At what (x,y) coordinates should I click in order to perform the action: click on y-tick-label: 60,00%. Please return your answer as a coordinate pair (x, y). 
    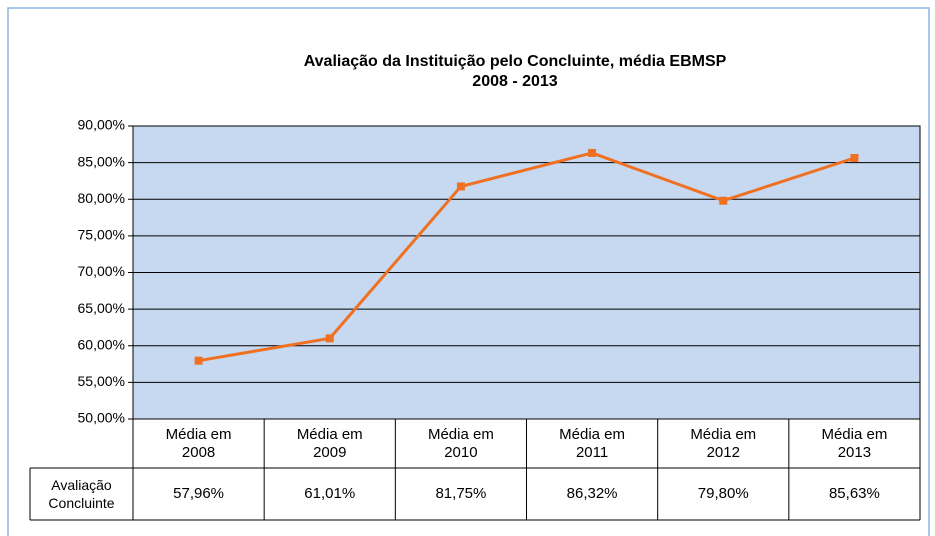
    Looking at the image, I should click on (101, 344).